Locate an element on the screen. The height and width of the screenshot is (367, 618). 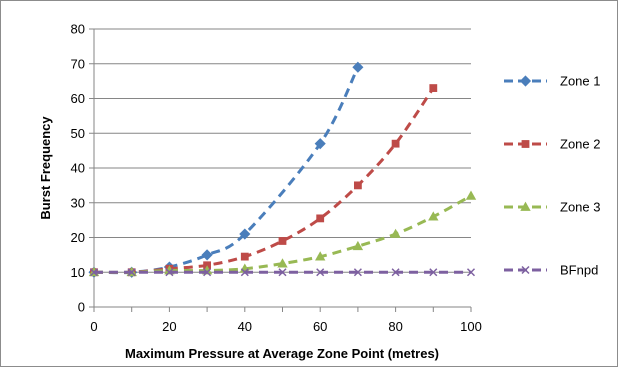
y-tick-label: 40 is located at coordinates (78, 168).